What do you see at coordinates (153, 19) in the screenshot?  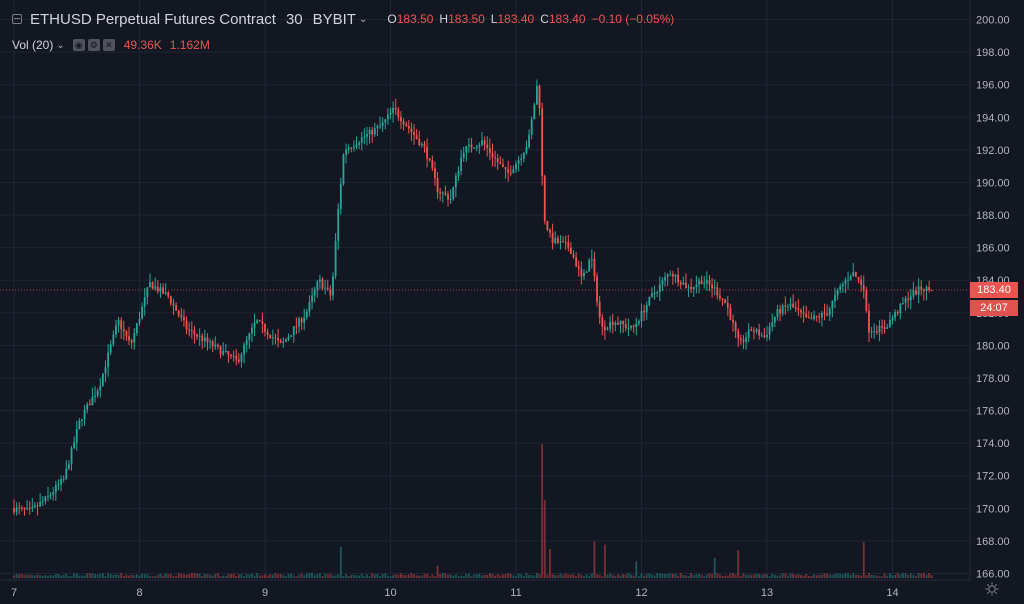 I see `symbol-name: ETHUSD Perpetual Futures Contract` at bounding box center [153, 19].